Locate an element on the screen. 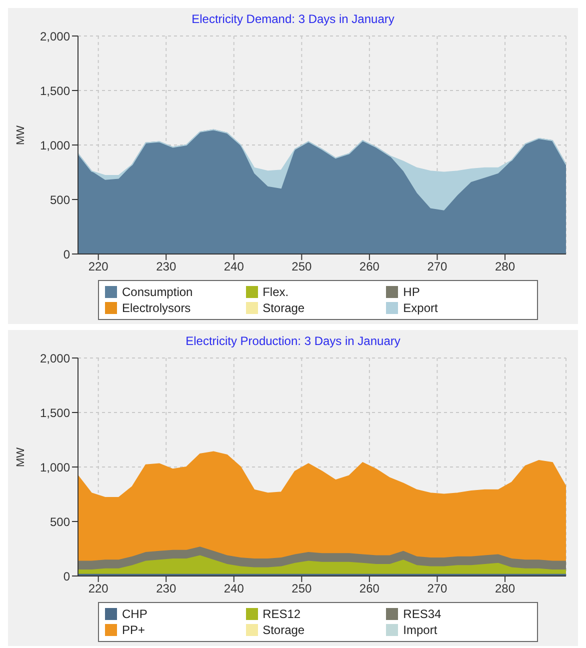 The width and height of the screenshot is (586, 648). chart-title: Electricity Production: 3 Days in January is located at coordinates (293, 342).